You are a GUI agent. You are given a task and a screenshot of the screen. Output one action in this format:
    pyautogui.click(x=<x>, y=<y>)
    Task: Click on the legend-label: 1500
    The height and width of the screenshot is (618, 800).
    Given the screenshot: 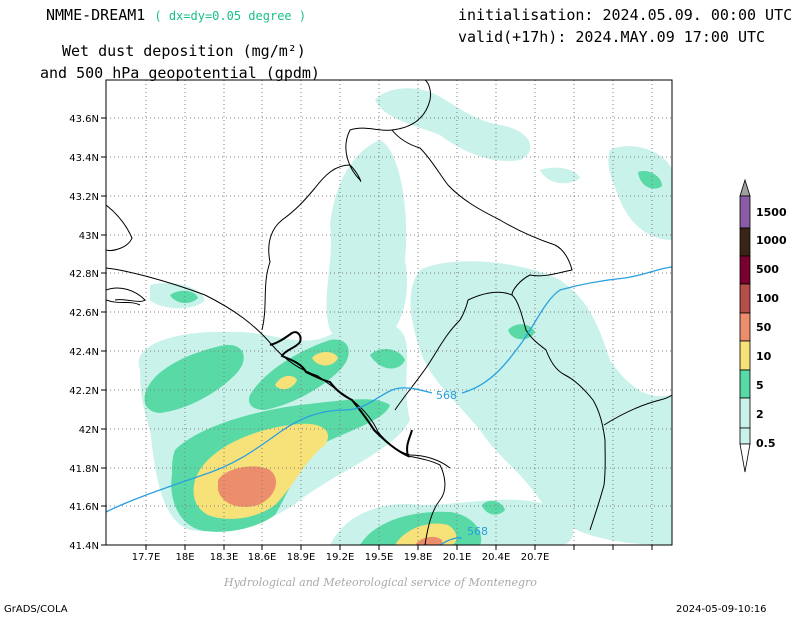 What is the action you would take?
    pyautogui.click(x=771, y=212)
    